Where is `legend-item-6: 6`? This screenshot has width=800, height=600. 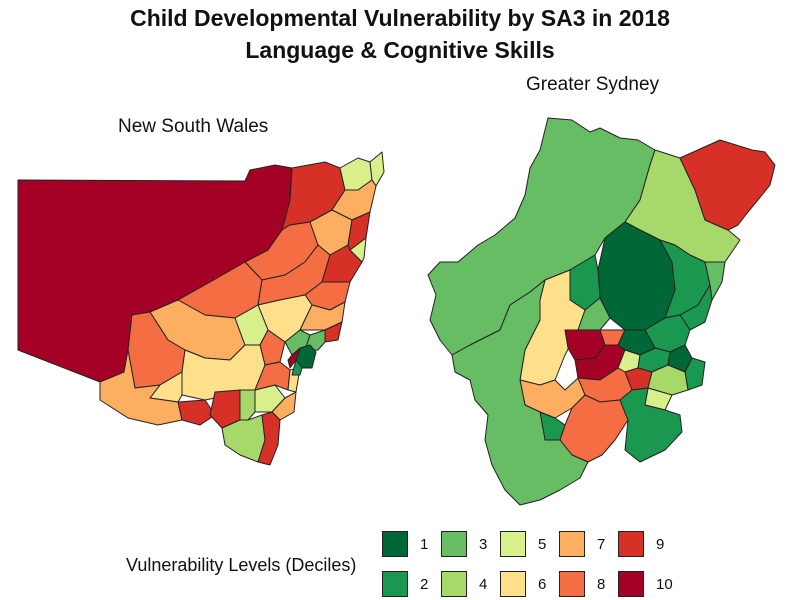 legend-item-6: 6 is located at coordinates (523, 584).